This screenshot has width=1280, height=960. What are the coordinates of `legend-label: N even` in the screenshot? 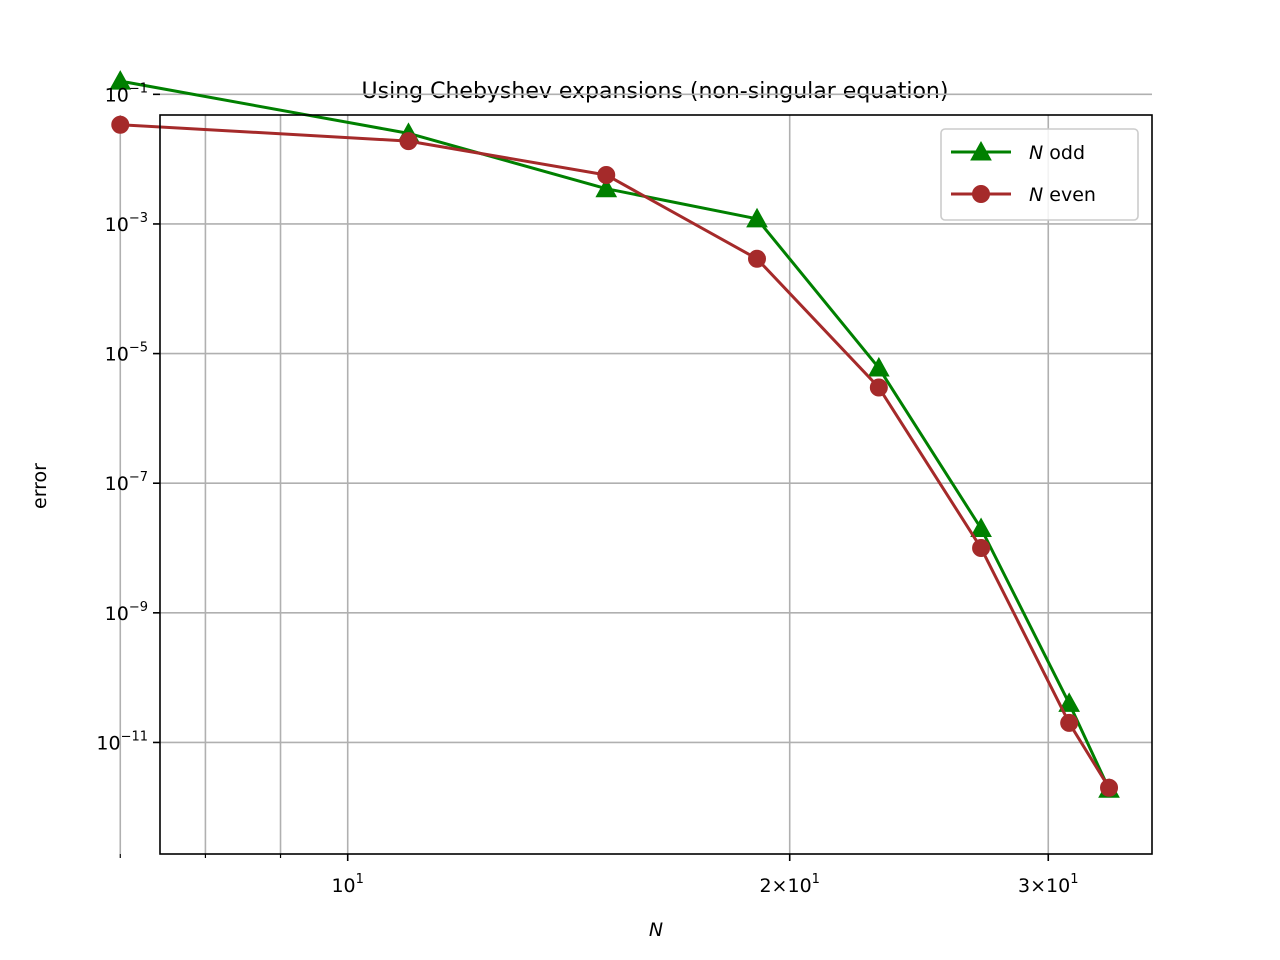 It's located at (1062, 195).